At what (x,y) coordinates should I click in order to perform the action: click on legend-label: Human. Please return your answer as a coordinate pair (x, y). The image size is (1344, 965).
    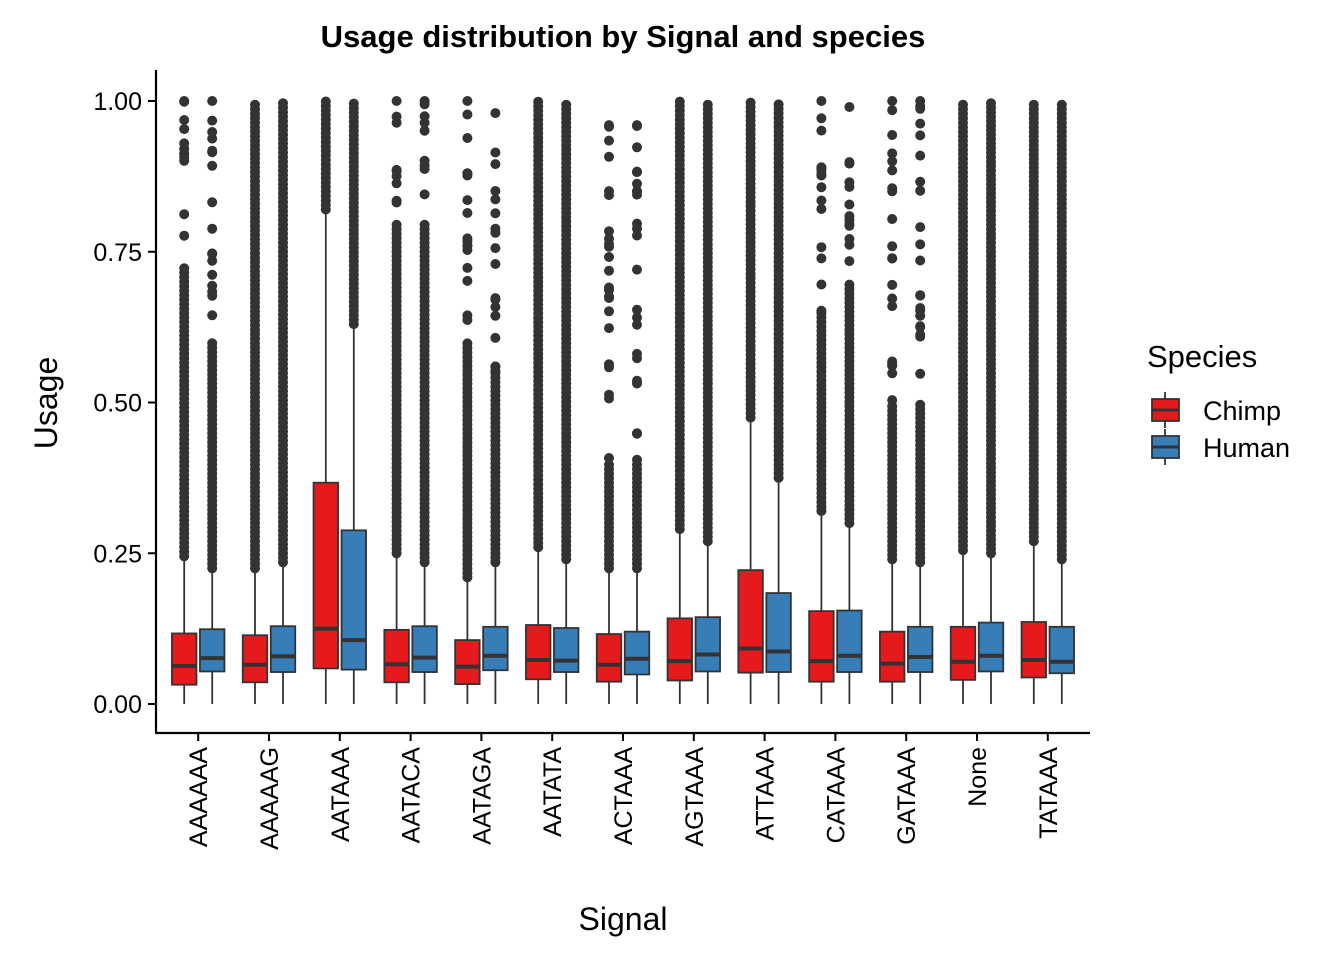
    Looking at the image, I should click on (1246, 448).